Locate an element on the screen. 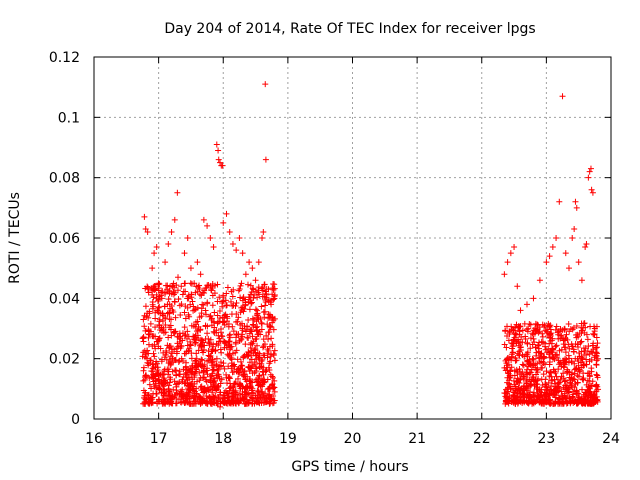 This screenshot has width=640, height=480. y-tick-label: 0.12 is located at coordinates (64, 58).